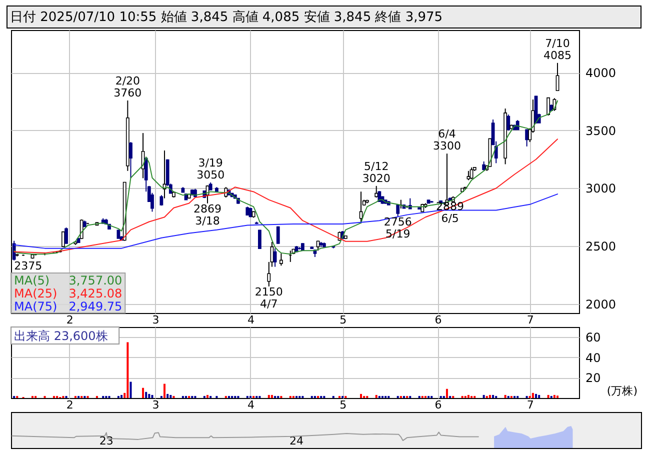 The width and height of the screenshot is (653, 470). Describe the element at coordinates (601, 189) in the screenshot. I see `y-tick-label: 3000` at that location.